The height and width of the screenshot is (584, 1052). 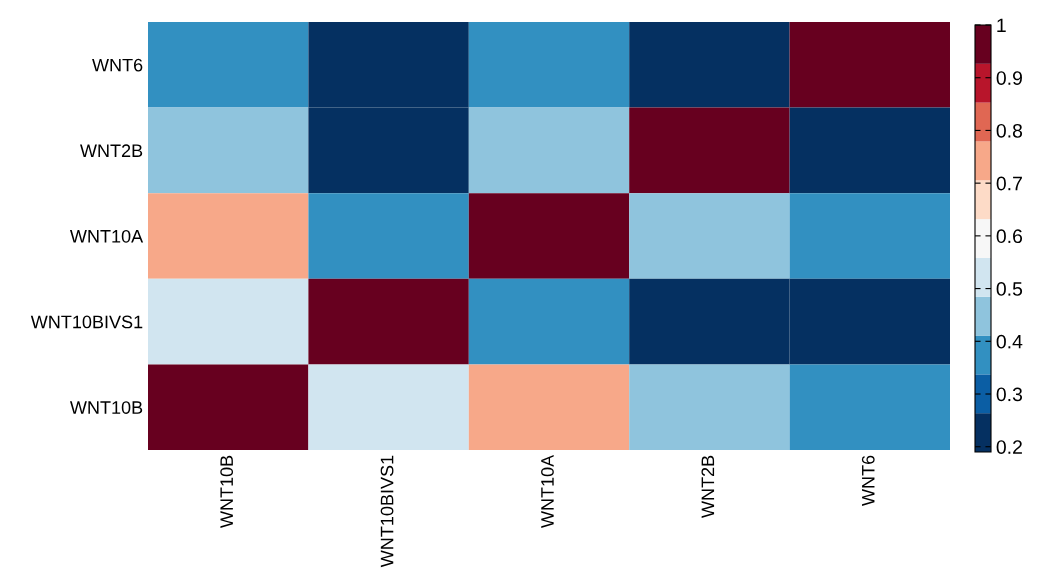 I want to click on y-tick-label: WNT6, so click(x=117, y=65).